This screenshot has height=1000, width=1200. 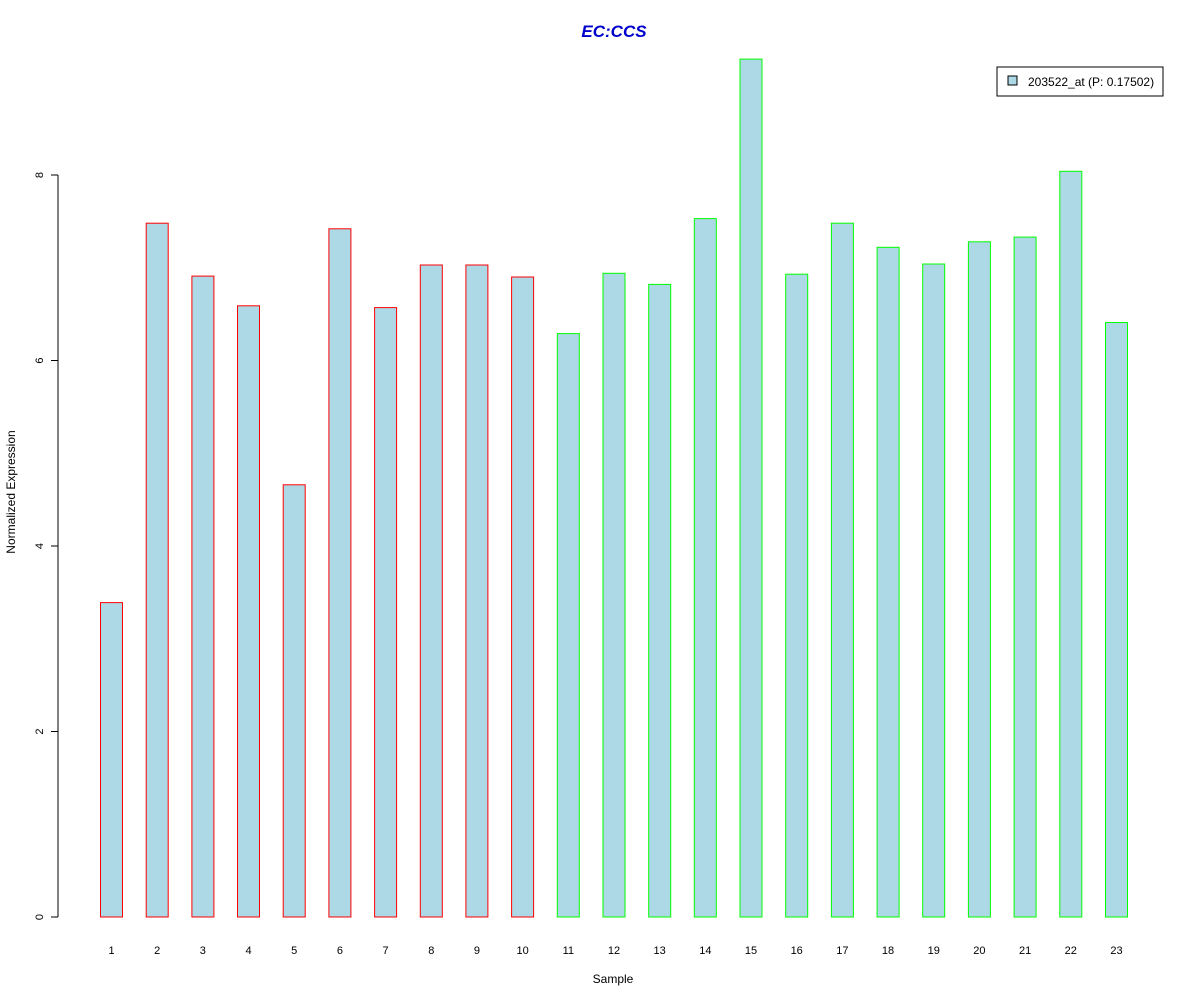 I want to click on x-tick-label: 9, so click(x=477, y=951).